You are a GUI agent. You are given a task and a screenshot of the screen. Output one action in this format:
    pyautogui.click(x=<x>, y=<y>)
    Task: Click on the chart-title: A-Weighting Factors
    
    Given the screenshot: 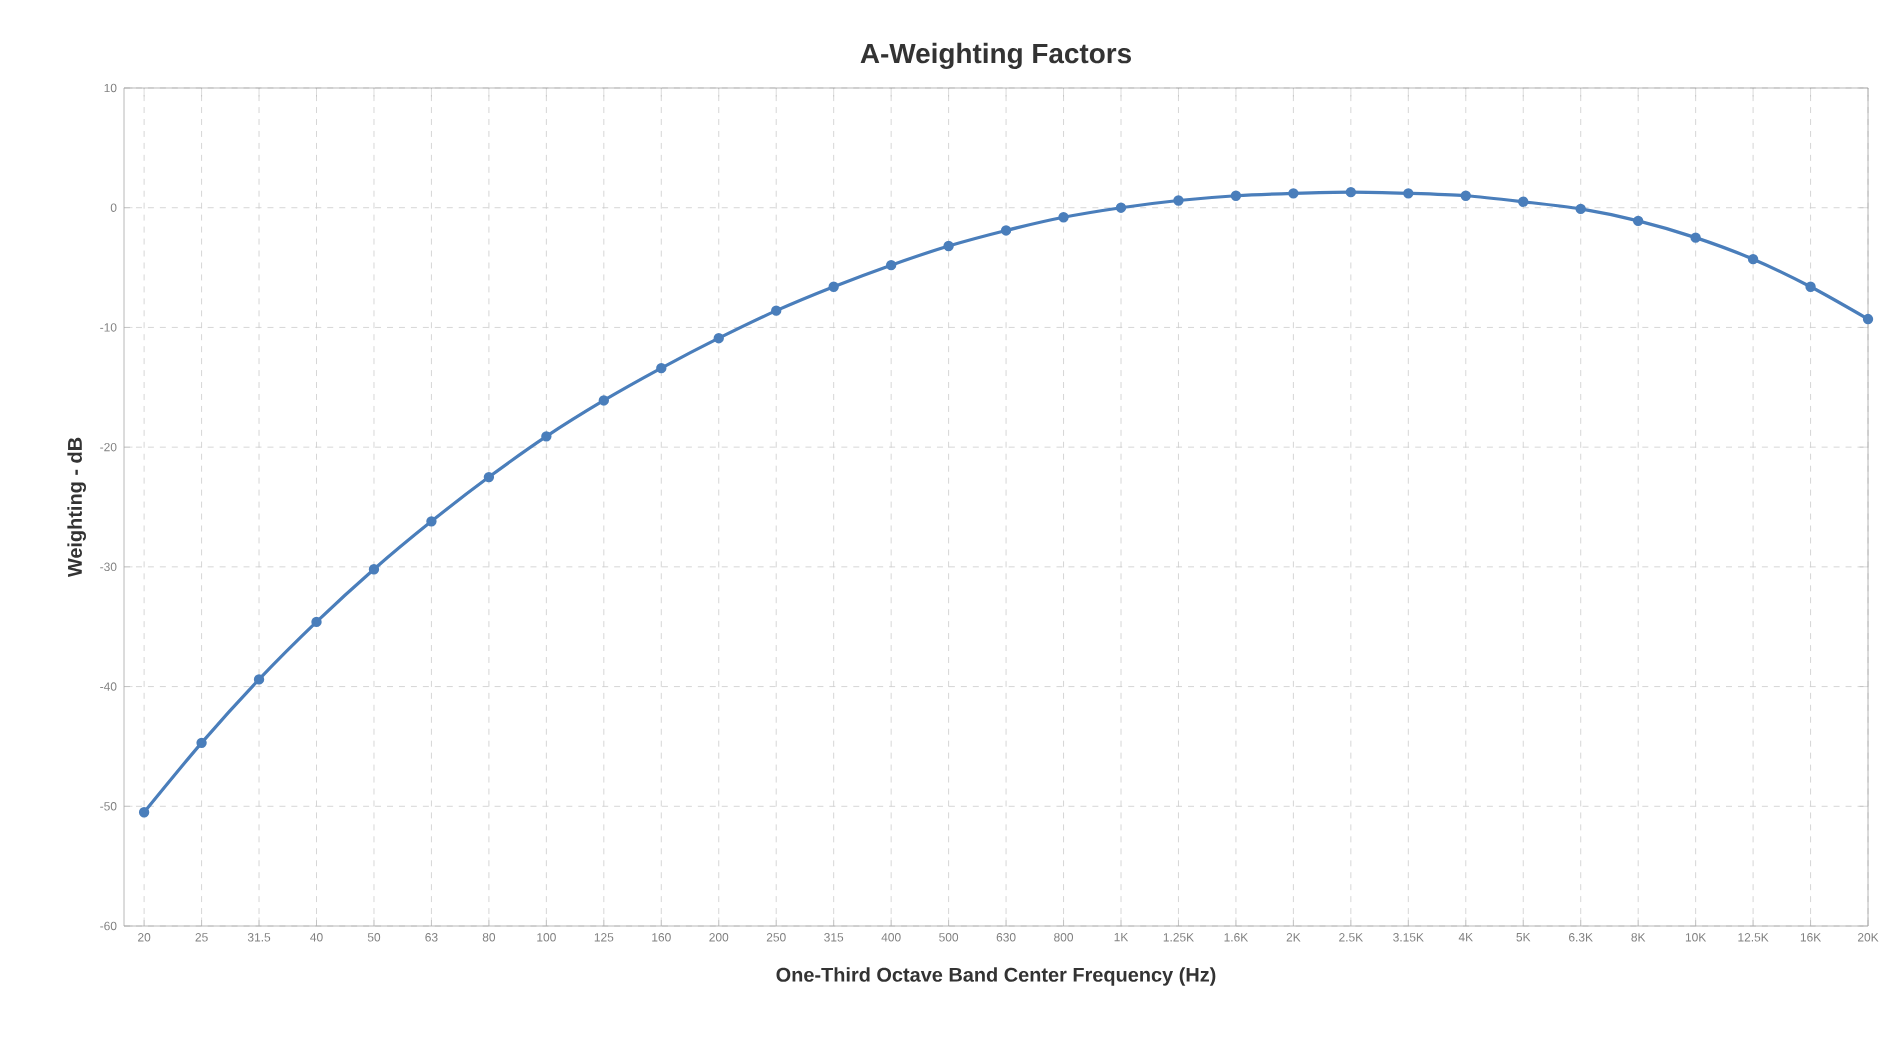 What is the action you would take?
    pyautogui.click(x=995, y=55)
    